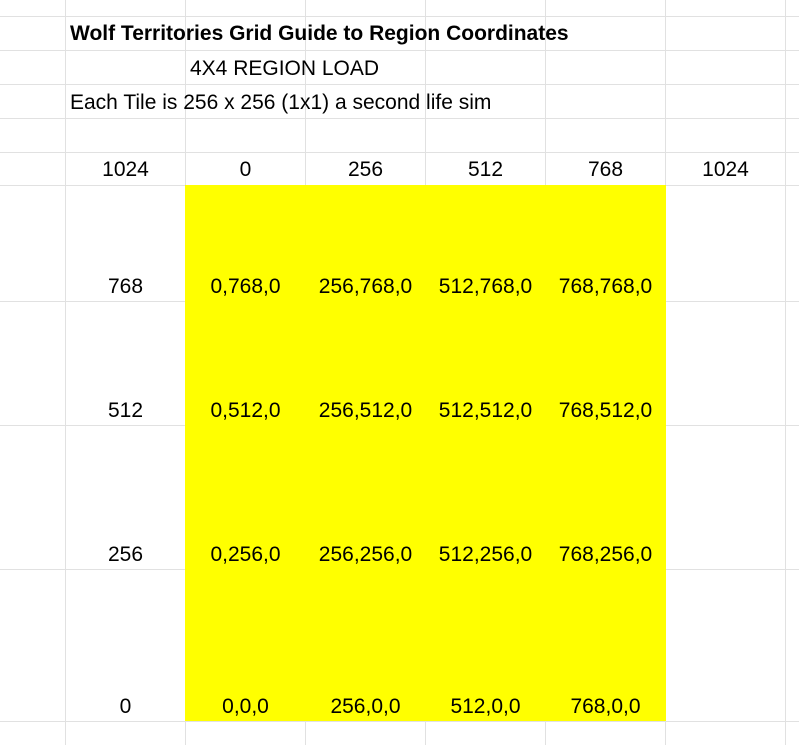  What do you see at coordinates (245, 706) in the screenshot?
I see `coordinate-cell: 0,0,0` at bounding box center [245, 706].